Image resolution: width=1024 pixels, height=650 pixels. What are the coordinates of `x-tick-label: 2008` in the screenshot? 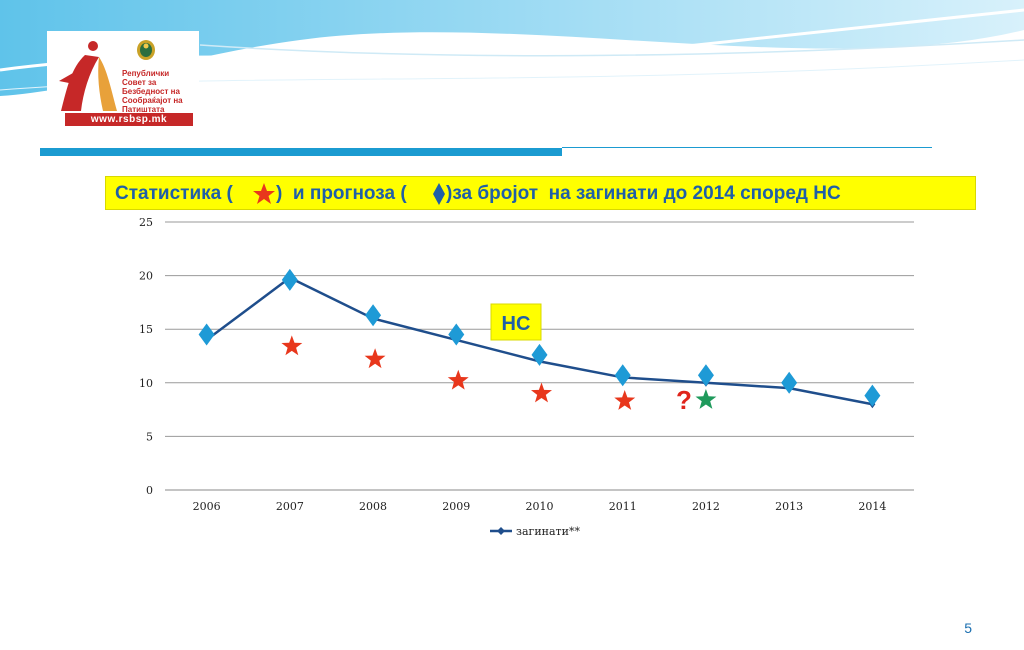 It's located at (373, 506).